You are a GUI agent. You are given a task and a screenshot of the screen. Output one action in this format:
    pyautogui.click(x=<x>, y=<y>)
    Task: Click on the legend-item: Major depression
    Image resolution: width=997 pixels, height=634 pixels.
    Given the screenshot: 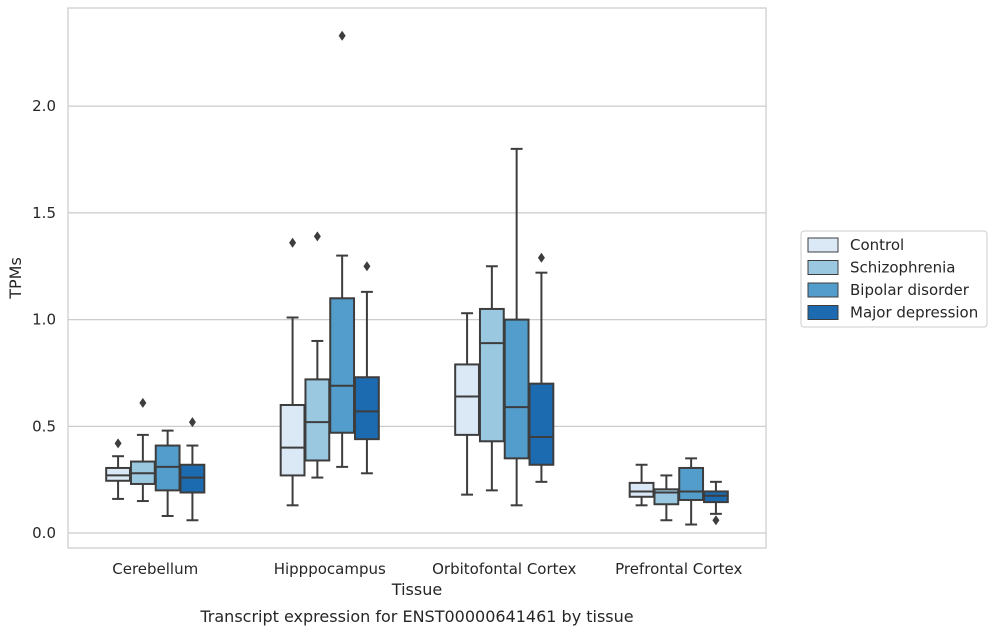 What is the action you would take?
    pyautogui.click(x=892, y=313)
    